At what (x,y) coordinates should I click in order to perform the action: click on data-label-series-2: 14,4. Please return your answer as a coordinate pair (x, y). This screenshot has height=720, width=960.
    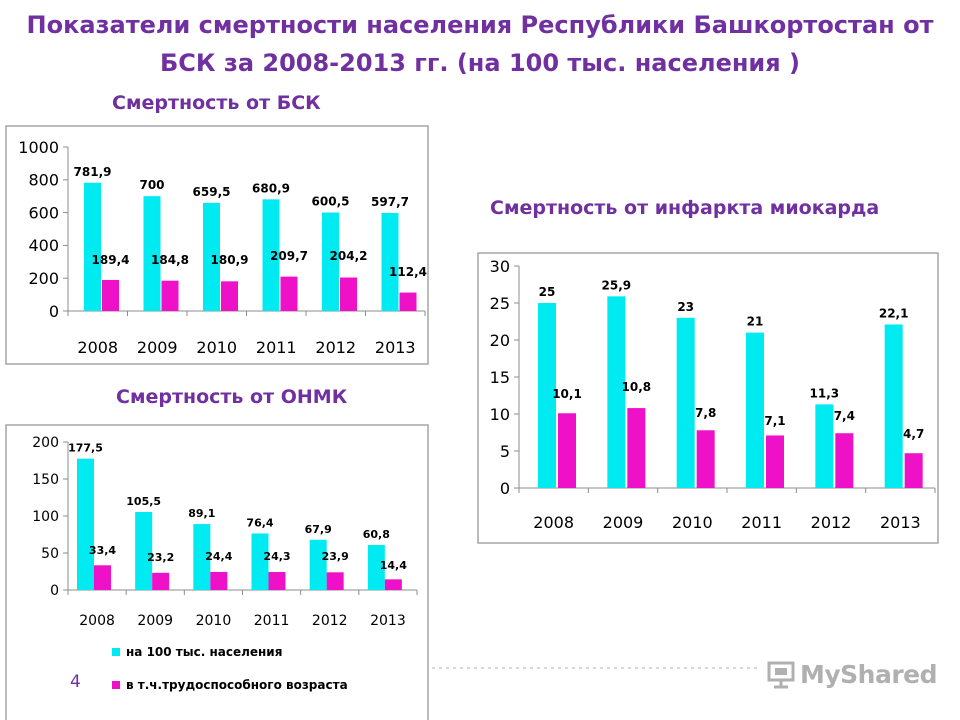
    Looking at the image, I should click on (393, 565).